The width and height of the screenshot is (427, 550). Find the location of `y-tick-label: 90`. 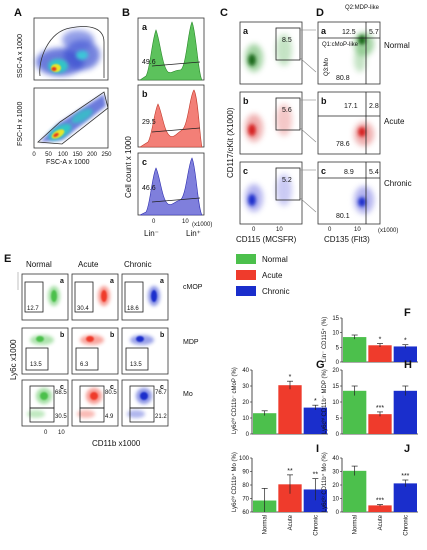

y-tick-label: 90 is located at coordinates (245, 473).